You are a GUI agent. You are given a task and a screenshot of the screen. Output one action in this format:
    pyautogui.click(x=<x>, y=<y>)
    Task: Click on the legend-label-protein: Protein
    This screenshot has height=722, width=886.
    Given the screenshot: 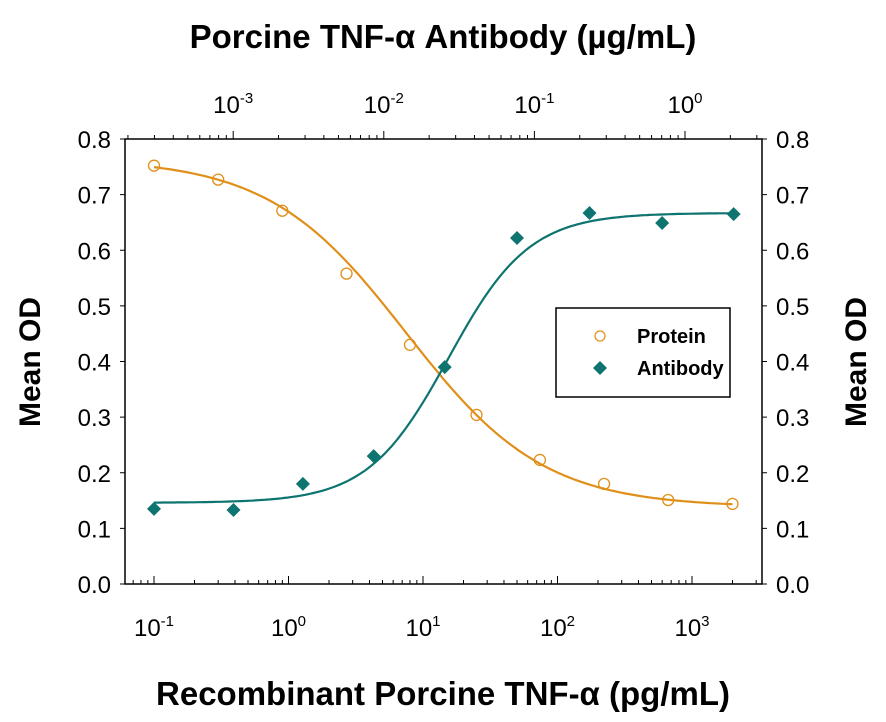 What is the action you would take?
    pyautogui.click(x=671, y=337)
    